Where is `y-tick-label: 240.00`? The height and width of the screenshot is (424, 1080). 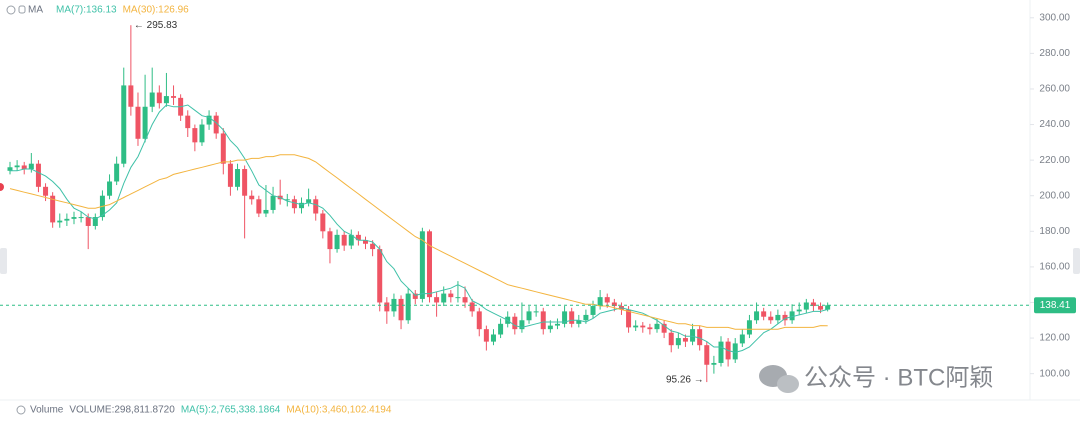 y-tick-label: 240.00 is located at coordinates (1054, 124).